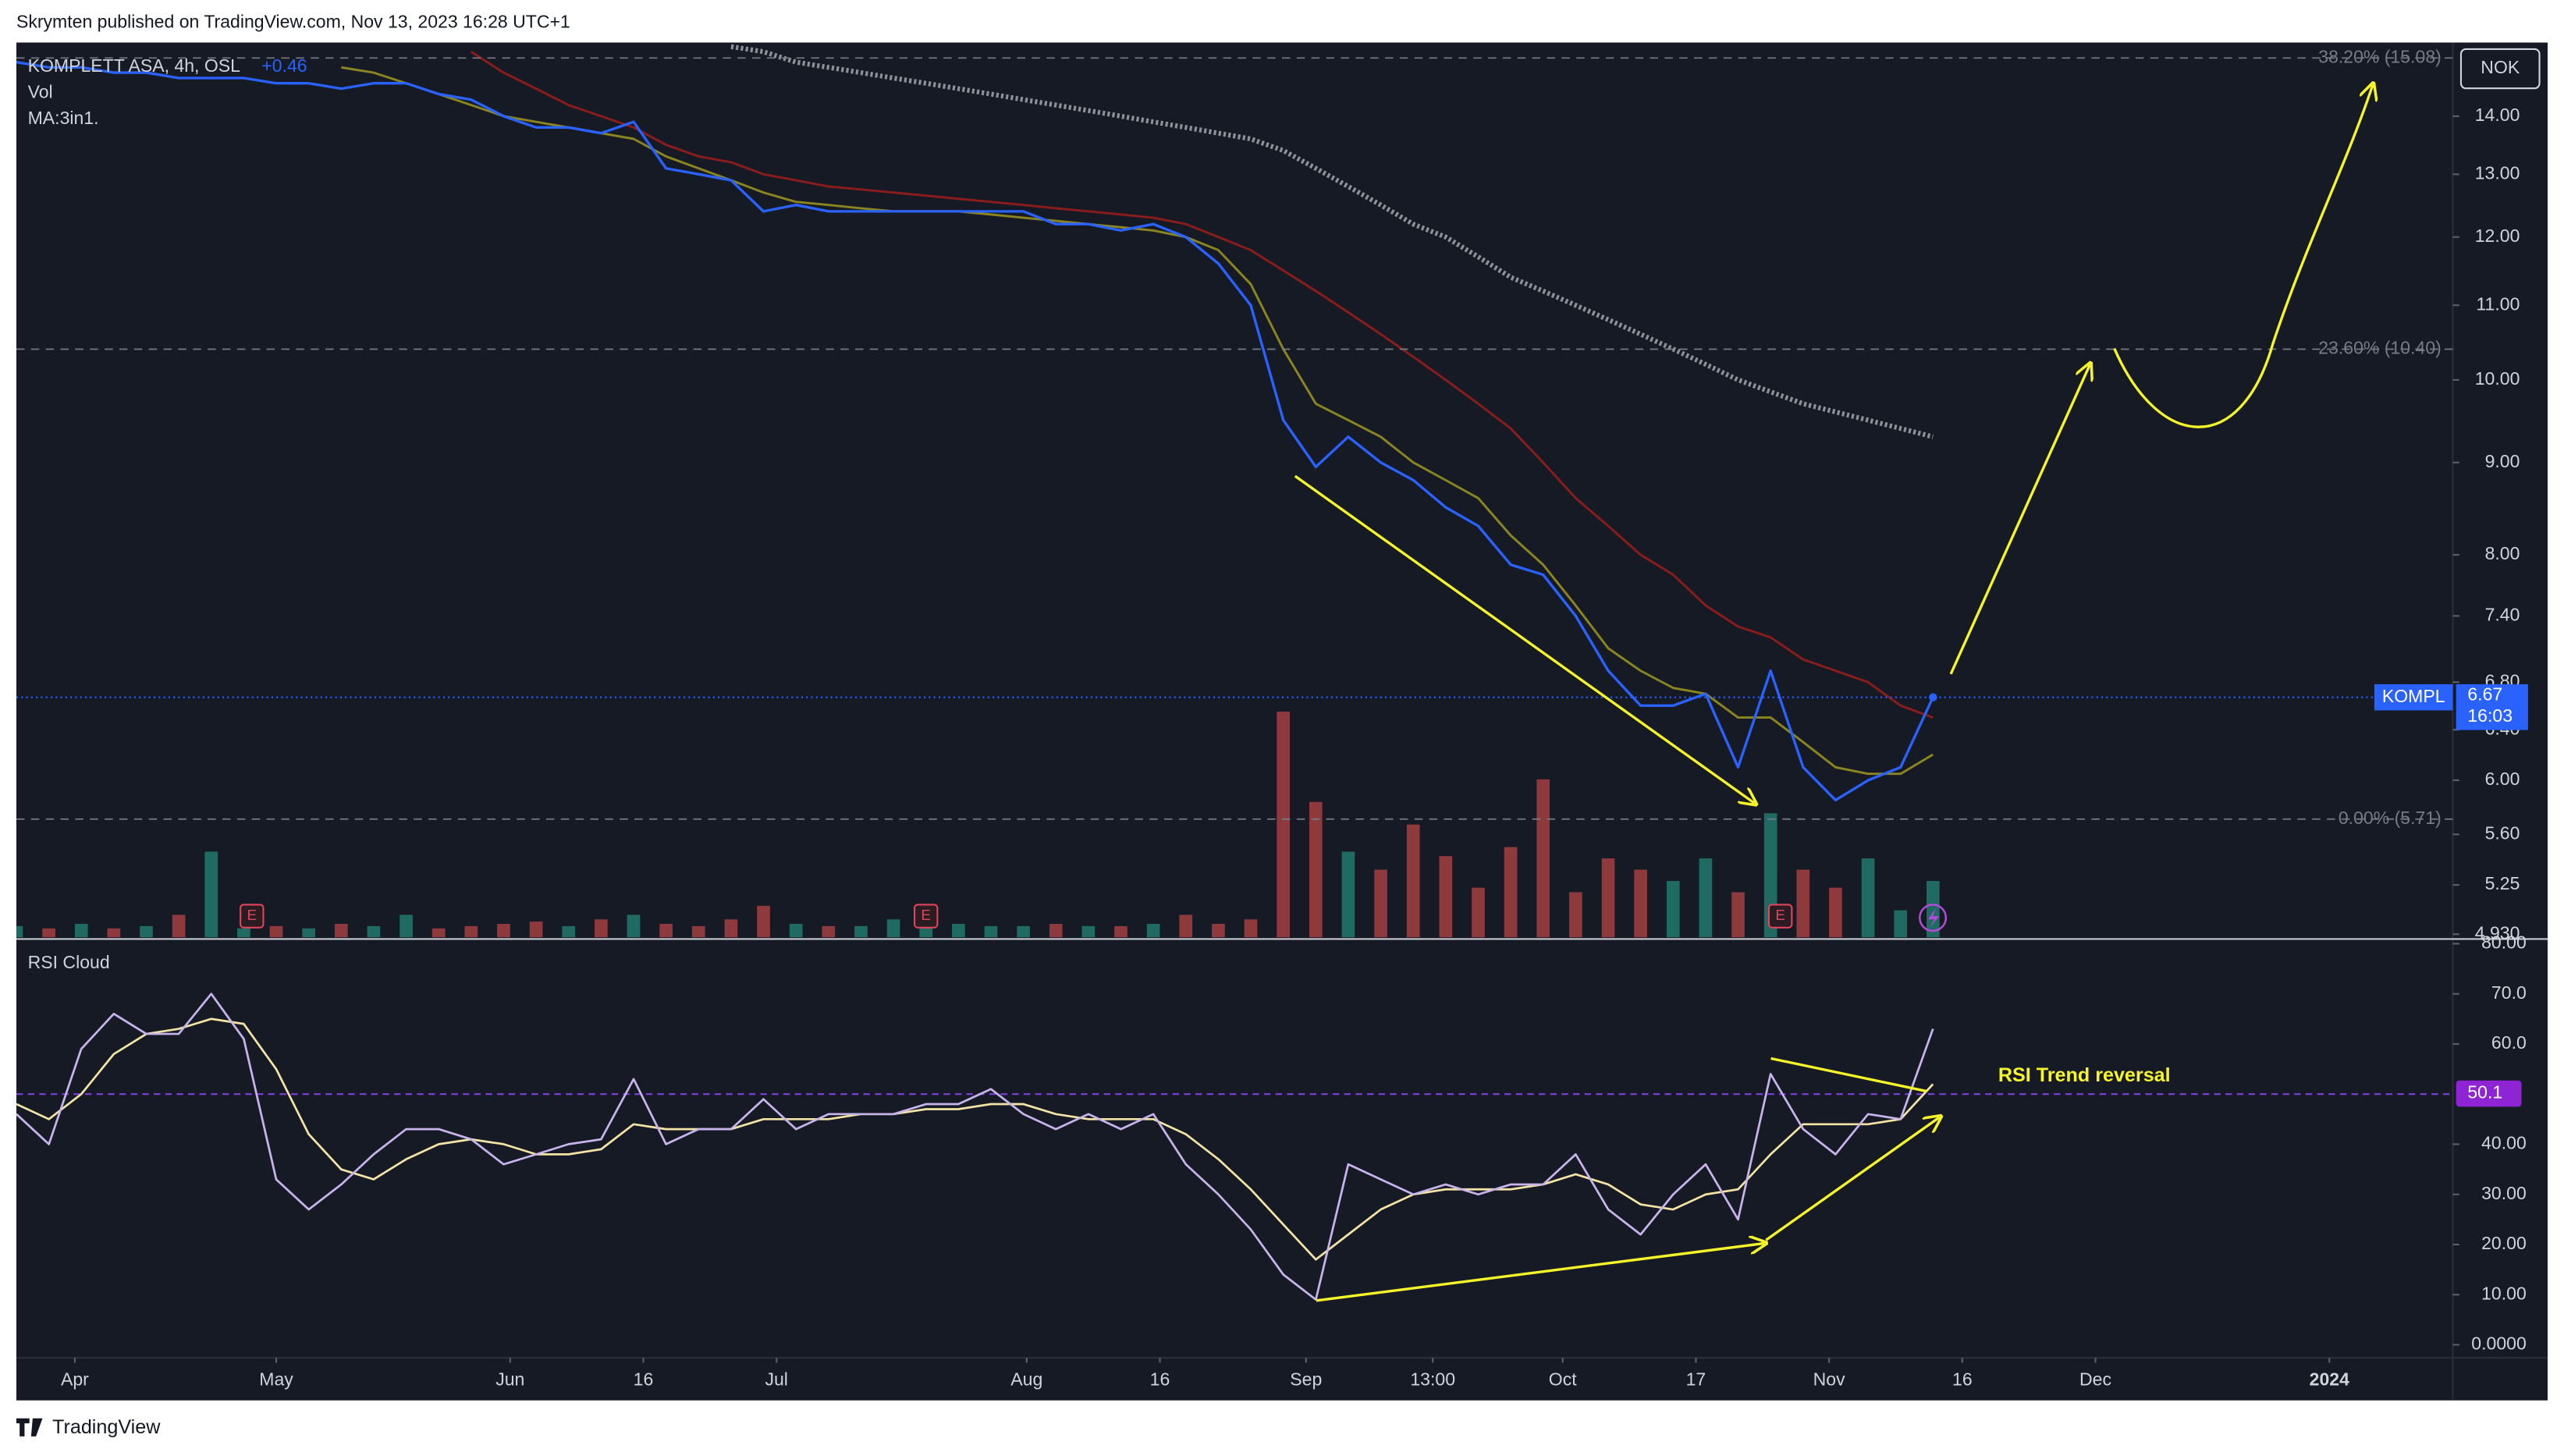  Describe the element at coordinates (2504, 1143) in the screenshot. I see `rsi-y-tick-label: 40.00` at that location.